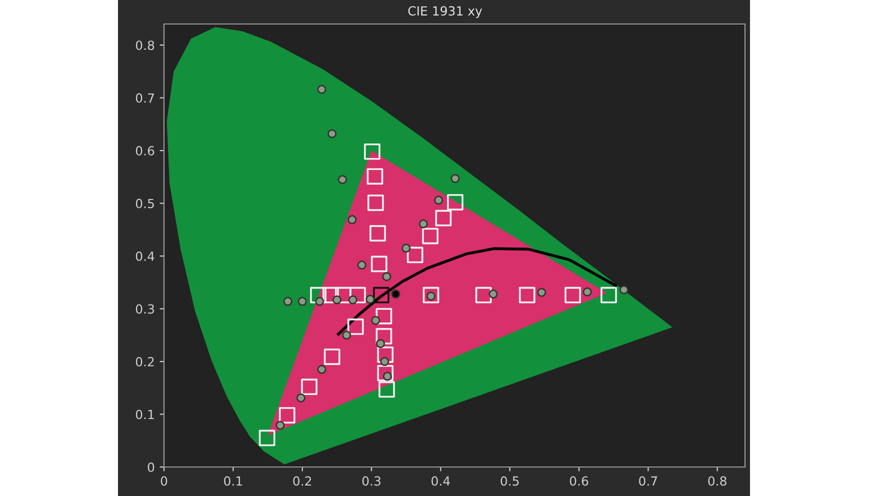 The height and width of the screenshot is (496, 870). Describe the element at coordinates (145, 309) in the screenshot. I see `y-tick-label: 0.3` at that location.